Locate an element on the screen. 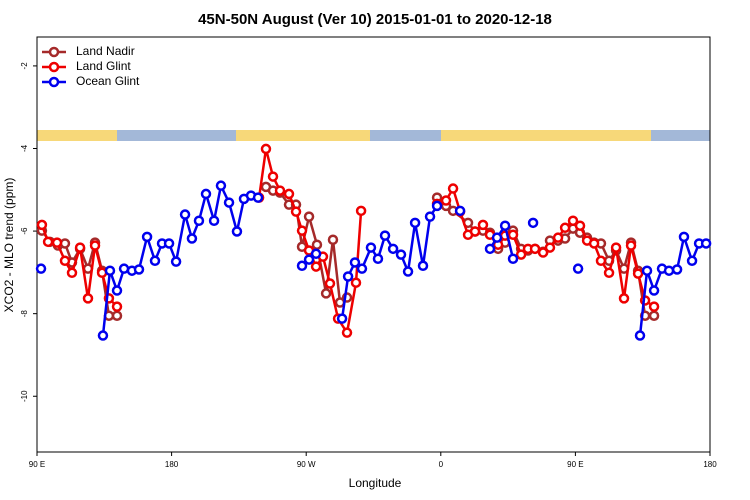 The image size is (750, 500). y-axis-label: XCO2 - MLO trend (ppm) is located at coordinates (9, 245).